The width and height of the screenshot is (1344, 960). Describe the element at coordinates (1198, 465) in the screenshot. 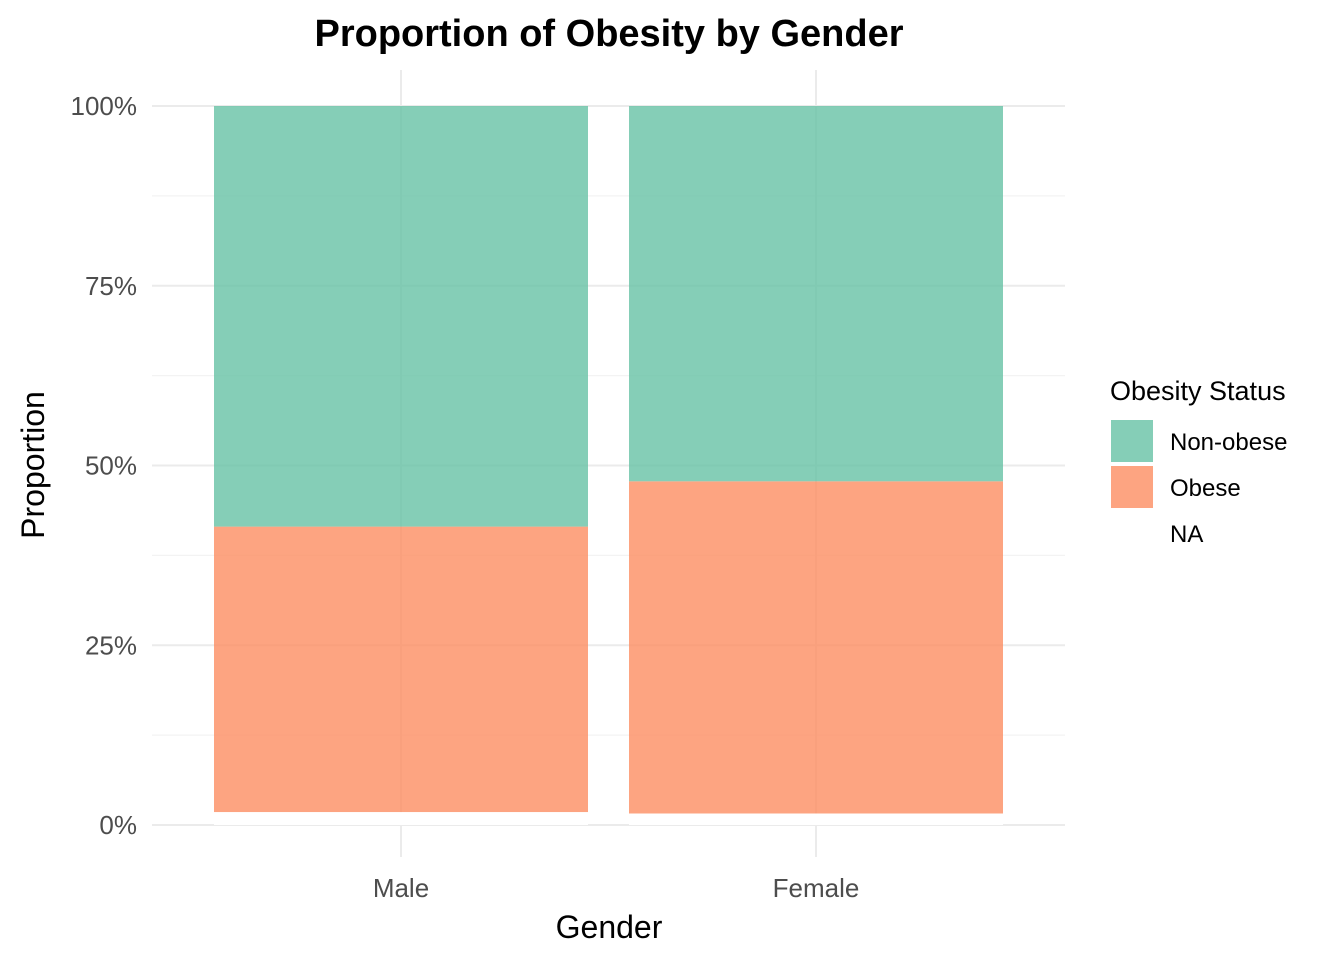

I see `legend: Obesity Status Non-obese Obese NA` at that location.